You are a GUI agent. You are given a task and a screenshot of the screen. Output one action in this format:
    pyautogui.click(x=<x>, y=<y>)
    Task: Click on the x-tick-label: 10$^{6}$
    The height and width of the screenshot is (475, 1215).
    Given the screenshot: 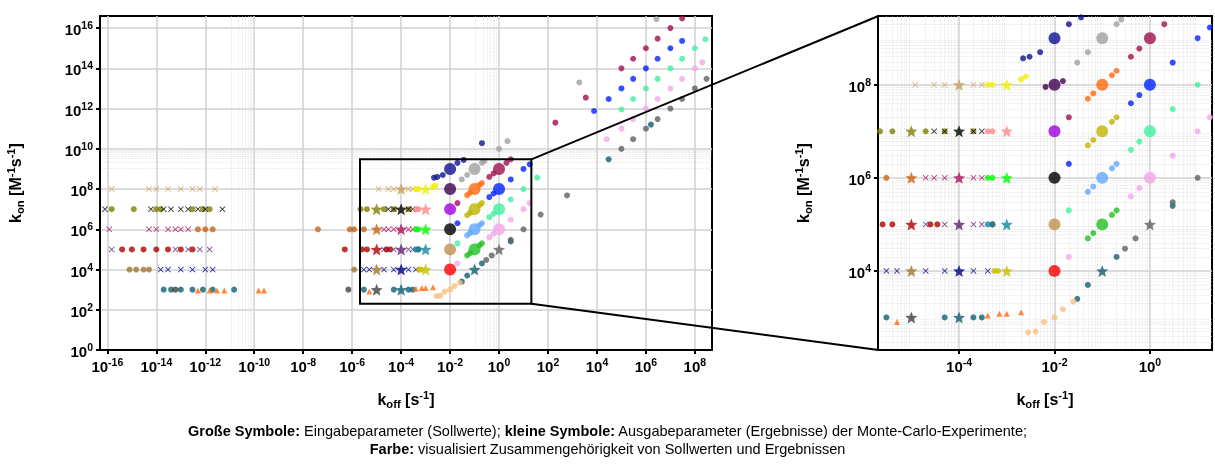 What is the action you would take?
    pyautogui.click(x=646, y=366)
    